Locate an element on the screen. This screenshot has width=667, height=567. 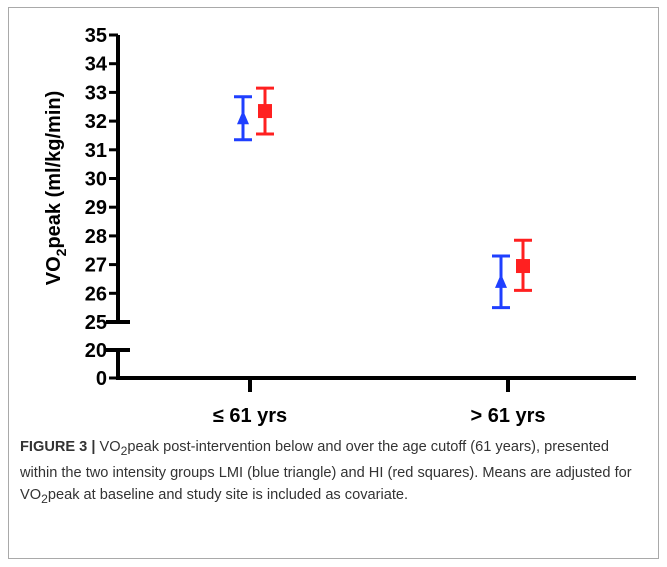
caption-sub-1: 2 is located at coordinates (124, 450).